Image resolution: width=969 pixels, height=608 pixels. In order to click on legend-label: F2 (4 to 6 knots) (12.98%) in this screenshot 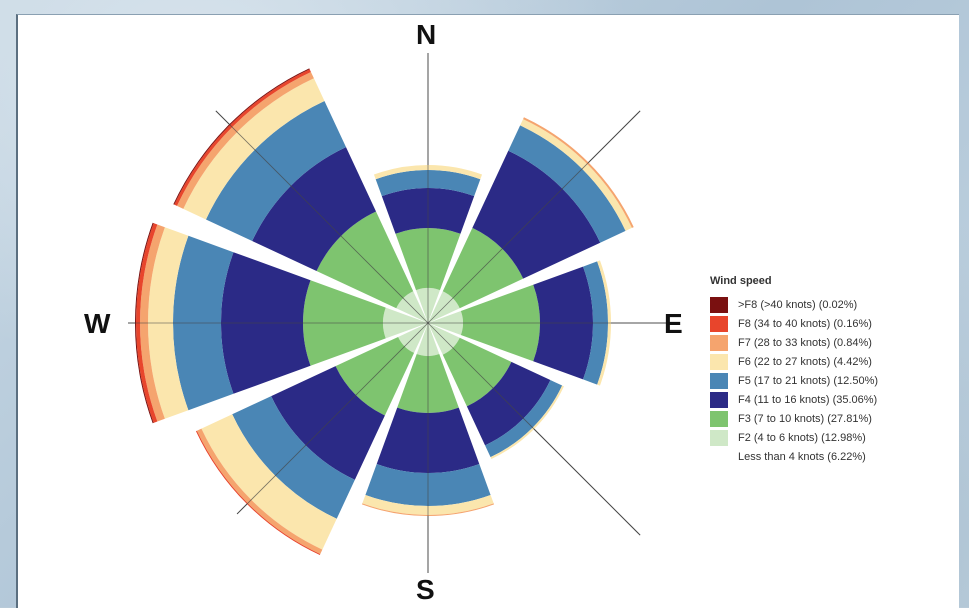, I will do `click(802, 438)`.